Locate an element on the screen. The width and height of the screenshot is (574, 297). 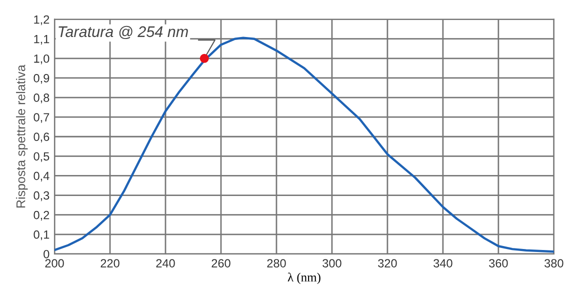
x-tick-label: 220 is located at coordinates (110, 263).